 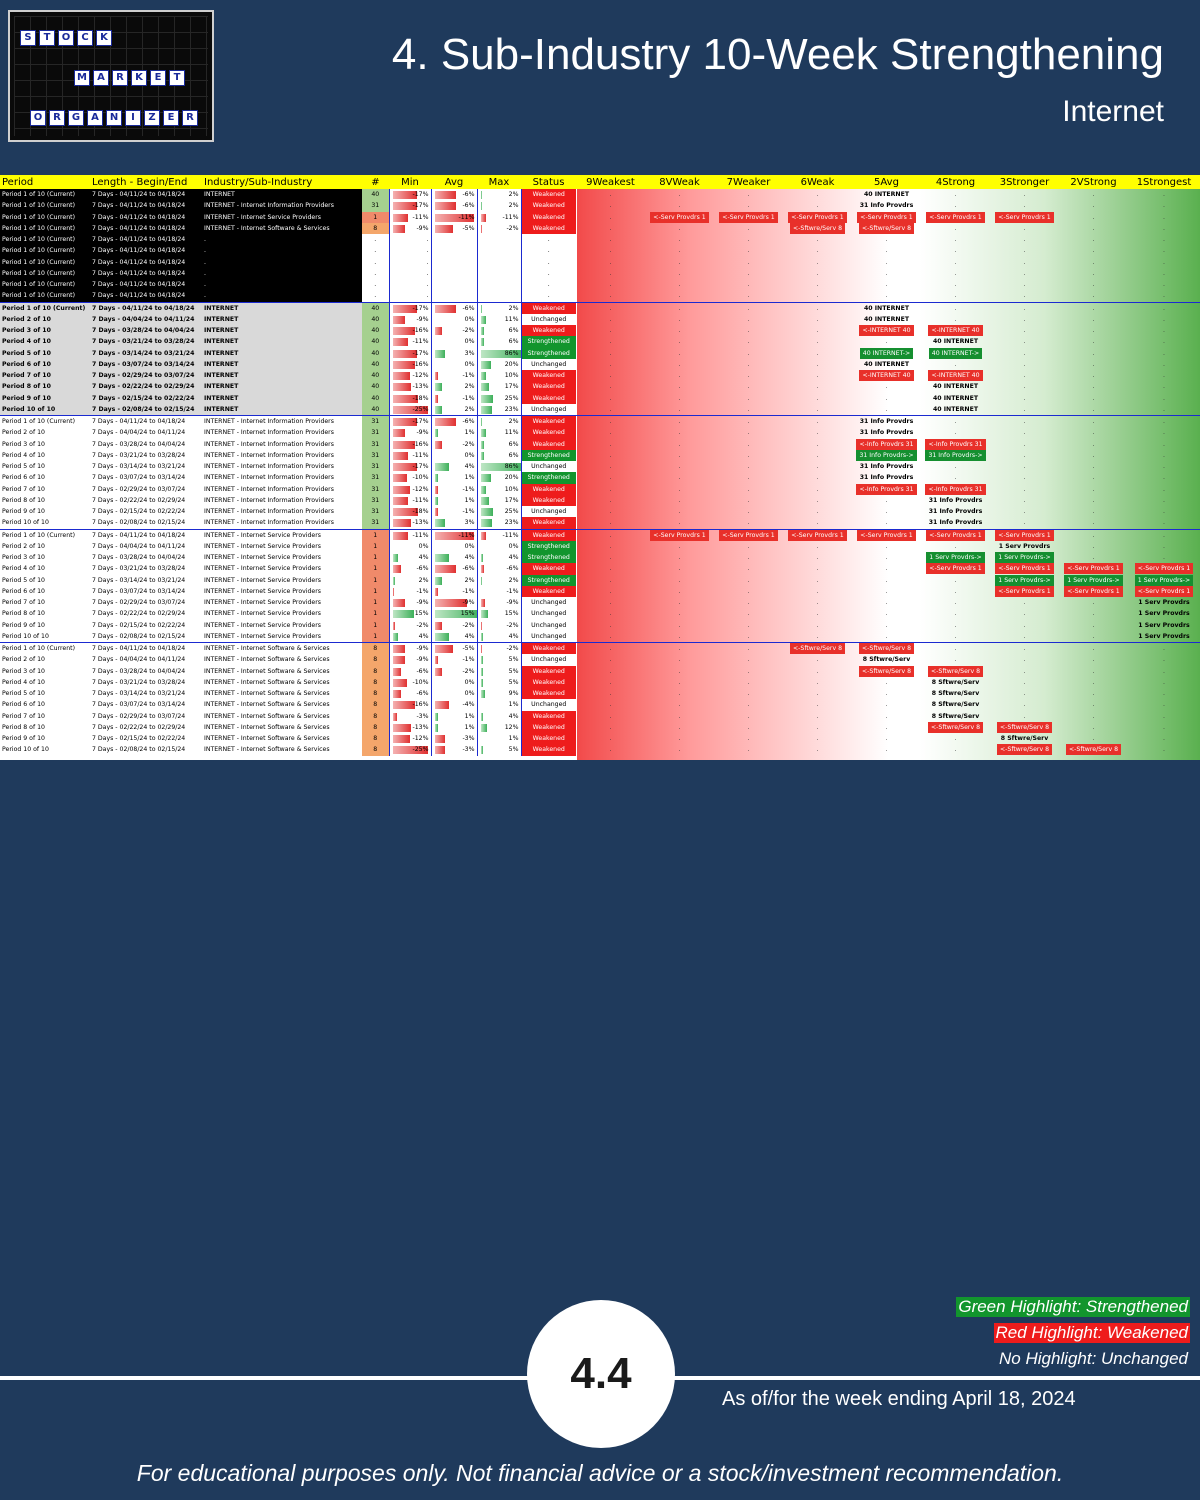 I want to click on length-cell: 7 Days - 02/08/24 to 02/15/24, so click(x=139, y=636).